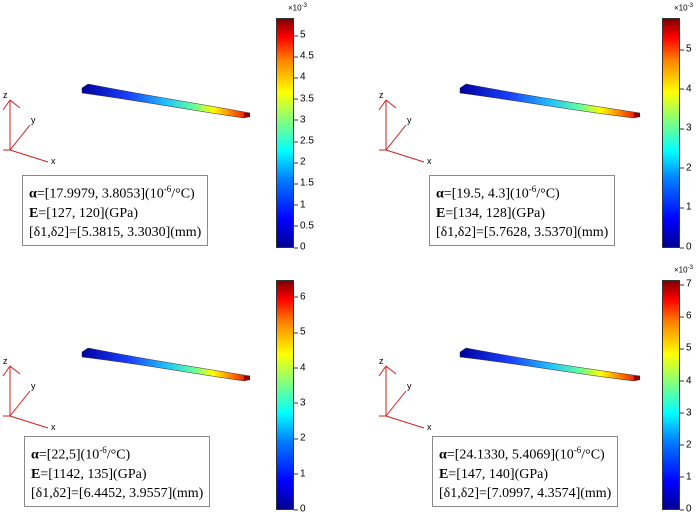  What do you see at coordinates (89, 474) in the screenshot?
I see `modulus-line: E=[1142, 135](GPa)` at bounding box center [89, 474].